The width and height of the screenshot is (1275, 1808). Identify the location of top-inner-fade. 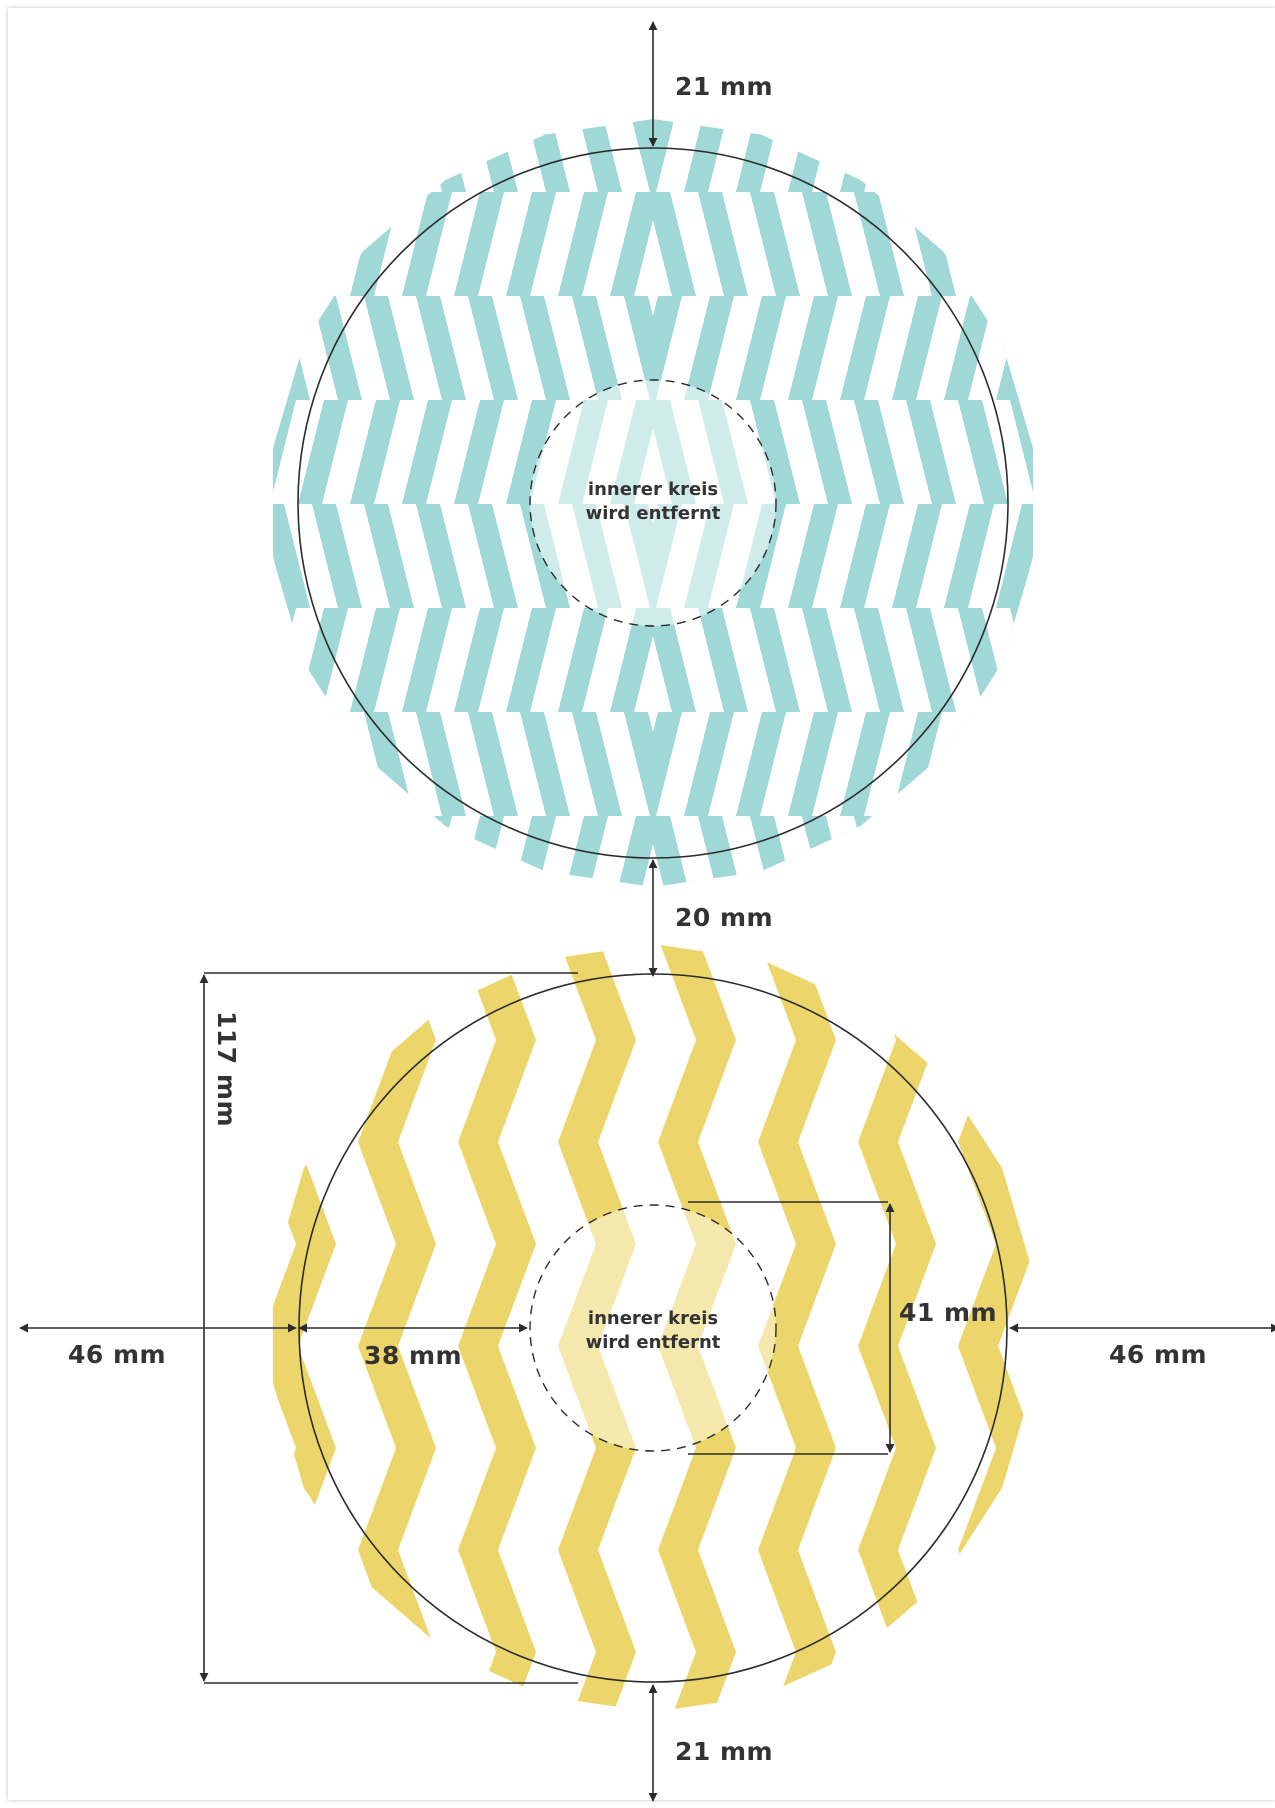
(653, 503).